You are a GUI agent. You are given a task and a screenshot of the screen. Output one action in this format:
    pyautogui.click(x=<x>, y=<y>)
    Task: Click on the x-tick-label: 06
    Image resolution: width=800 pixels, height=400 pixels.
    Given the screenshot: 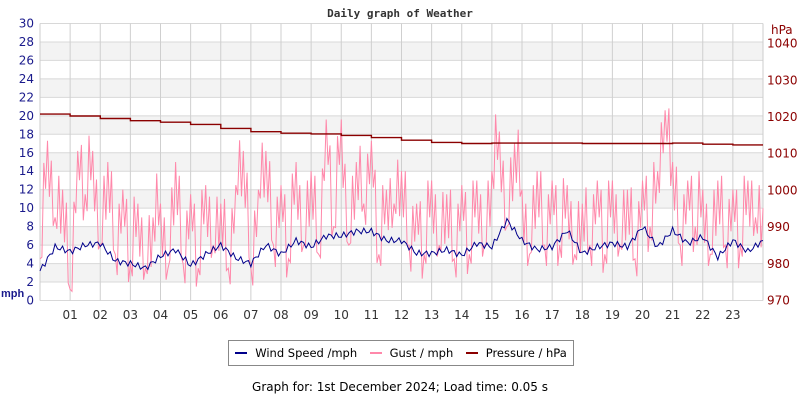 What is the action you would take?
    pyautogui.click(x=220, y=315)
    